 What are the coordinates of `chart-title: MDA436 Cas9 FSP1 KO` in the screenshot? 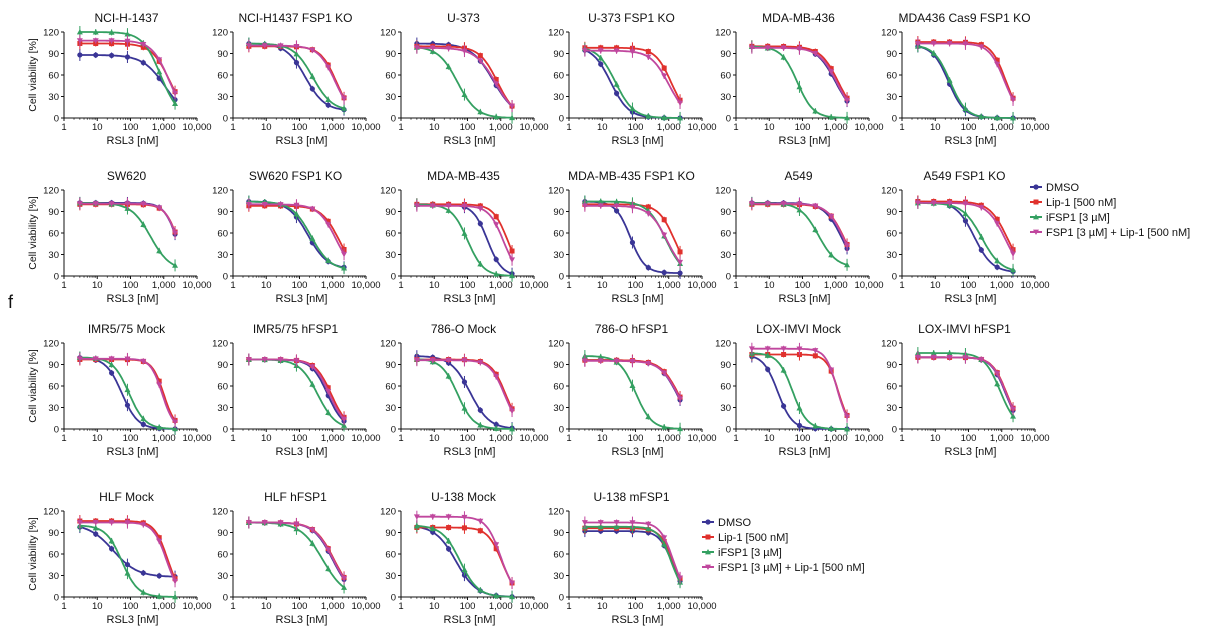 It's located at (964, 18).